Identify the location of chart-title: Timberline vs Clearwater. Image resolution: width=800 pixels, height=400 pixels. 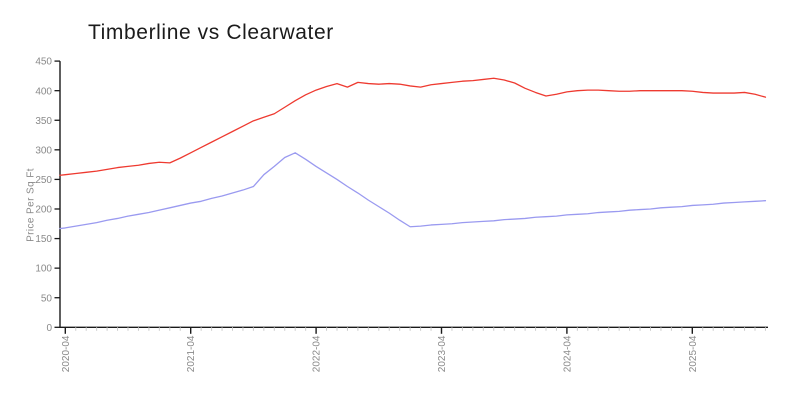
(211, 32).